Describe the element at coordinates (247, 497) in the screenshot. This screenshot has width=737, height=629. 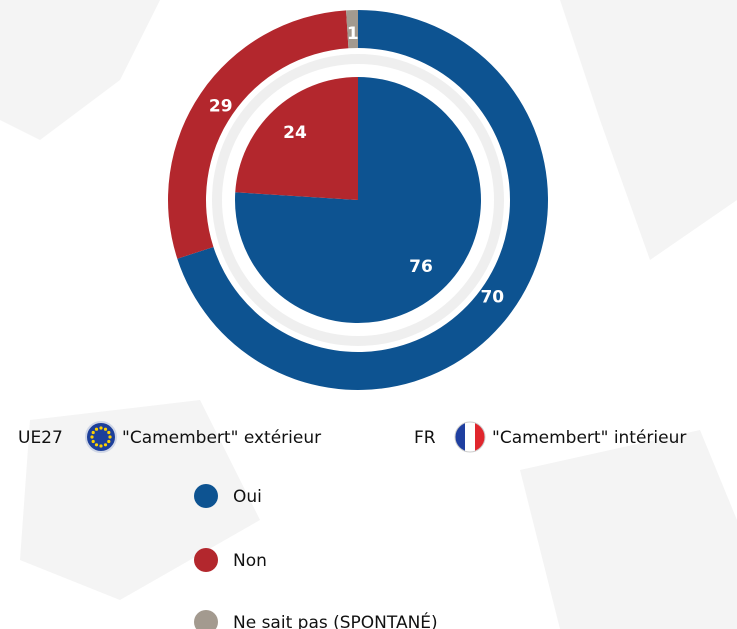
I see `legend-label: Oui` at that location.